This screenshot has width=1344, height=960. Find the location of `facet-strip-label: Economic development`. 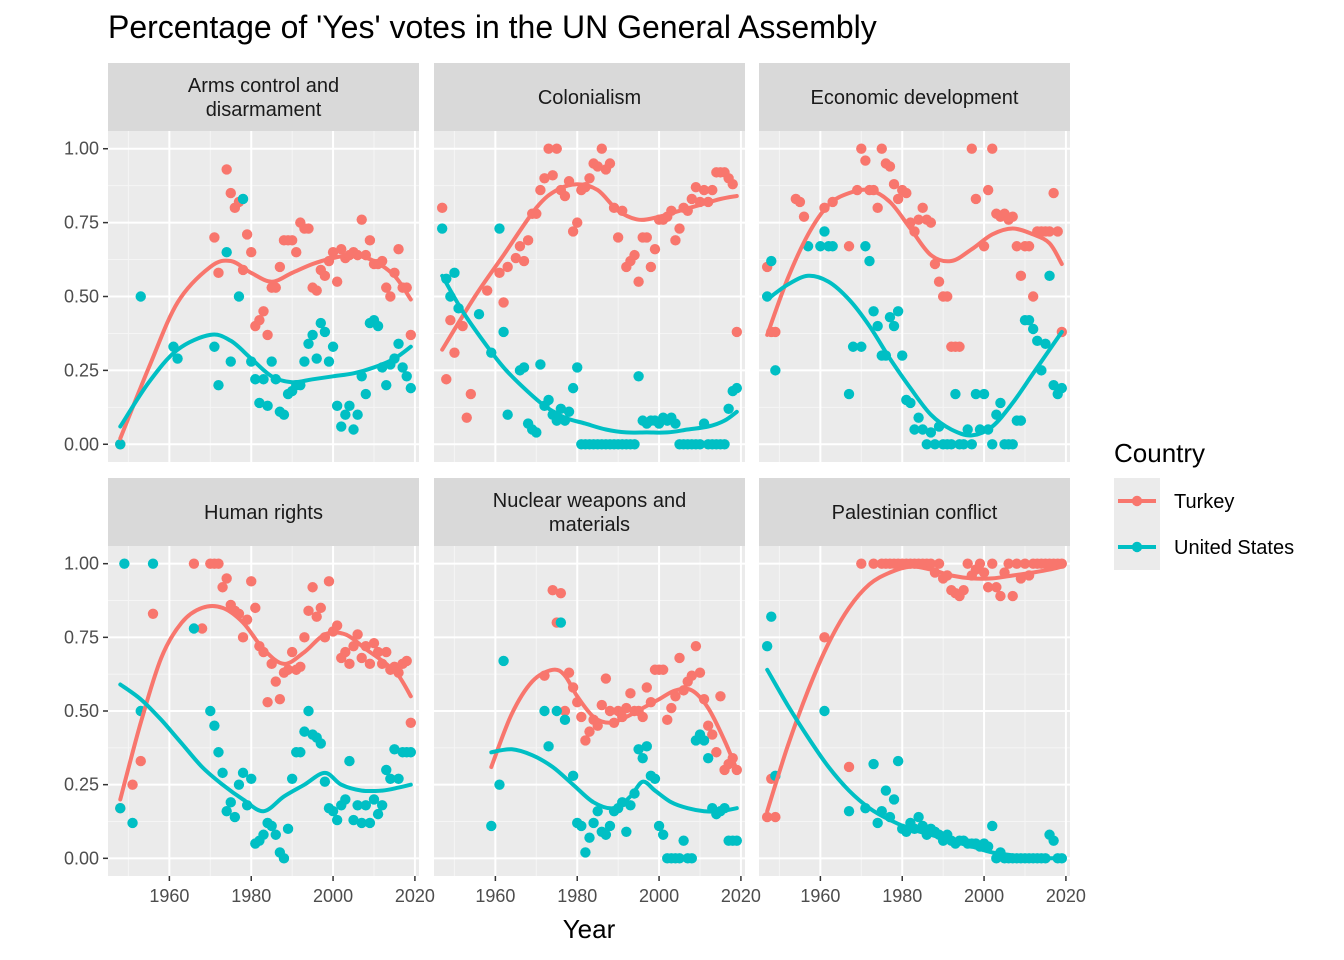

facet-strip-label: Economic development is located at coordinates (915, 98).